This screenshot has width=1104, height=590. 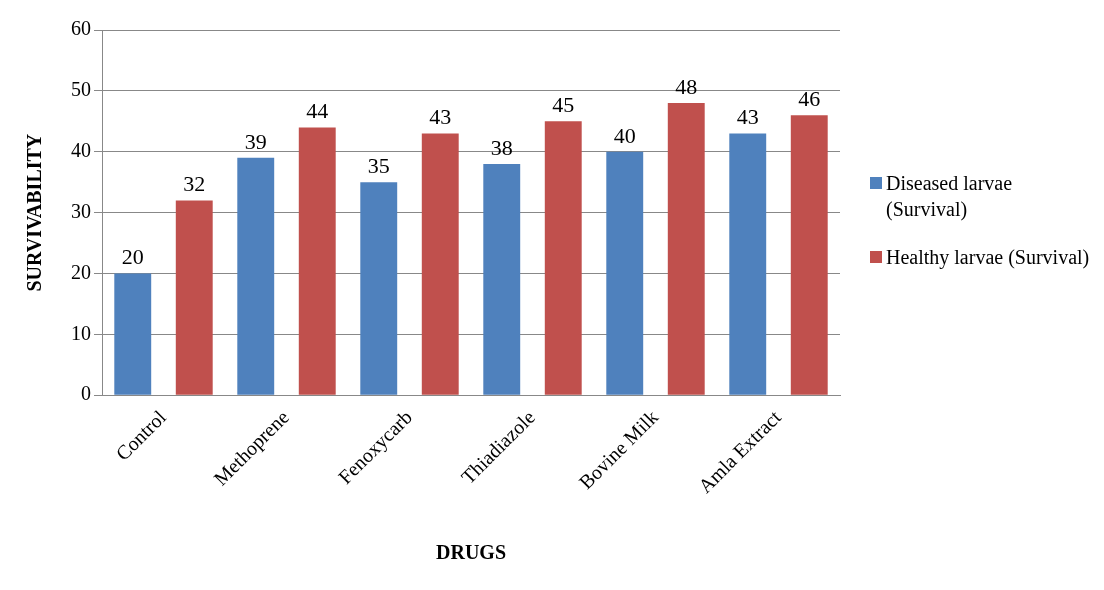 What do you see at coordinates (81, 210) in the screenshot?
I see `y-tick-label: 30` at bounding box center [81, 210].